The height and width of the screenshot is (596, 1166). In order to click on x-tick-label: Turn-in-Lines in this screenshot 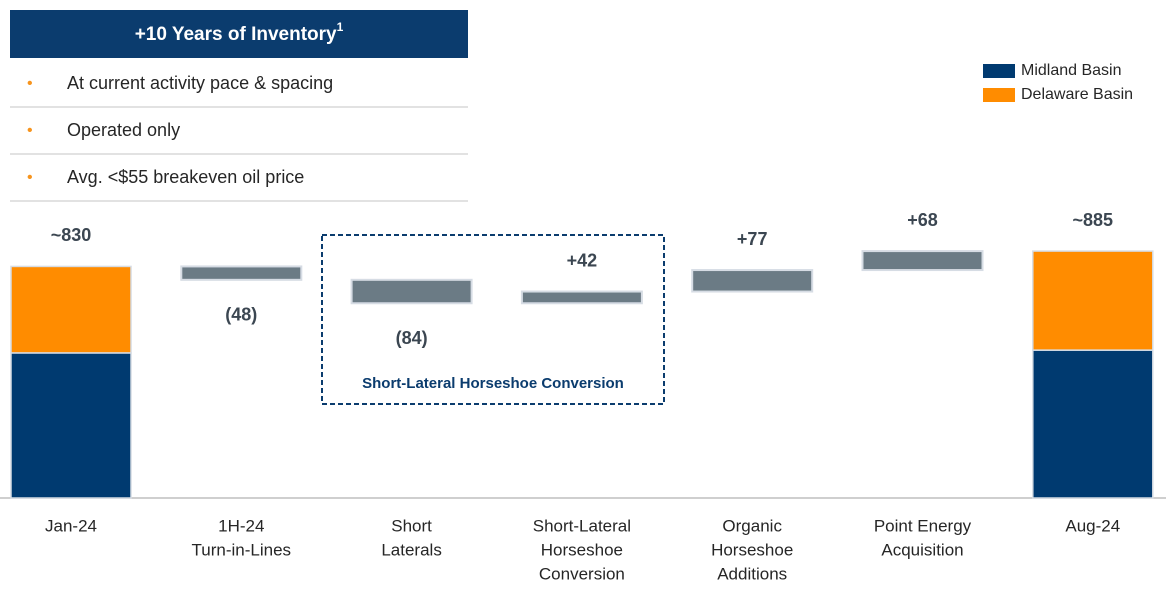, I will do `click(242, 549)`.